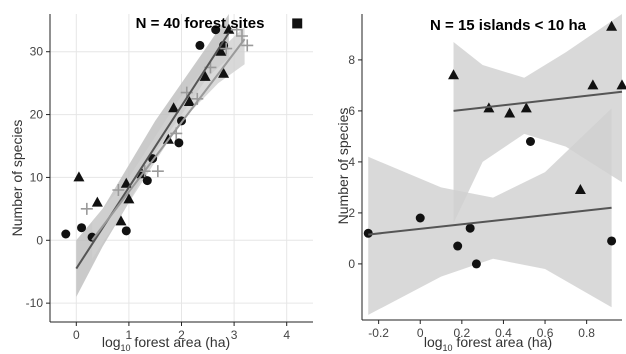 This screenshot has height=354, width=626. What do you see at coordinates (545, 333) in the screenshot?
I see `x-tick-label: 0.6` at bounding box center [545, 333].